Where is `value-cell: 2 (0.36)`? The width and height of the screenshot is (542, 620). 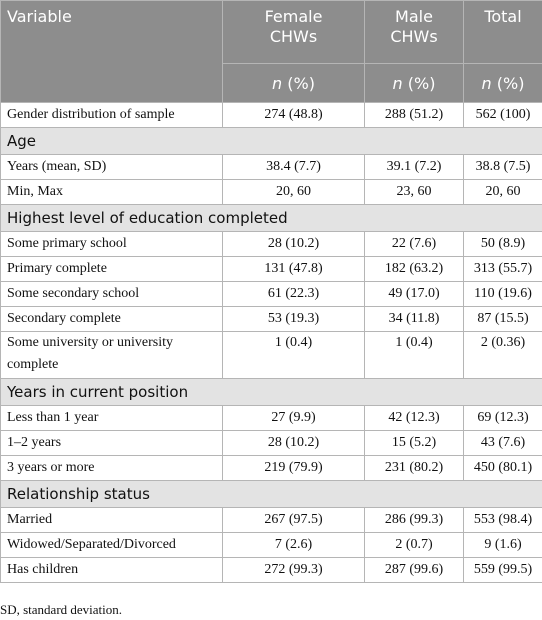 value-cell: 2 (0.36) is located at coordinates (502, 355).